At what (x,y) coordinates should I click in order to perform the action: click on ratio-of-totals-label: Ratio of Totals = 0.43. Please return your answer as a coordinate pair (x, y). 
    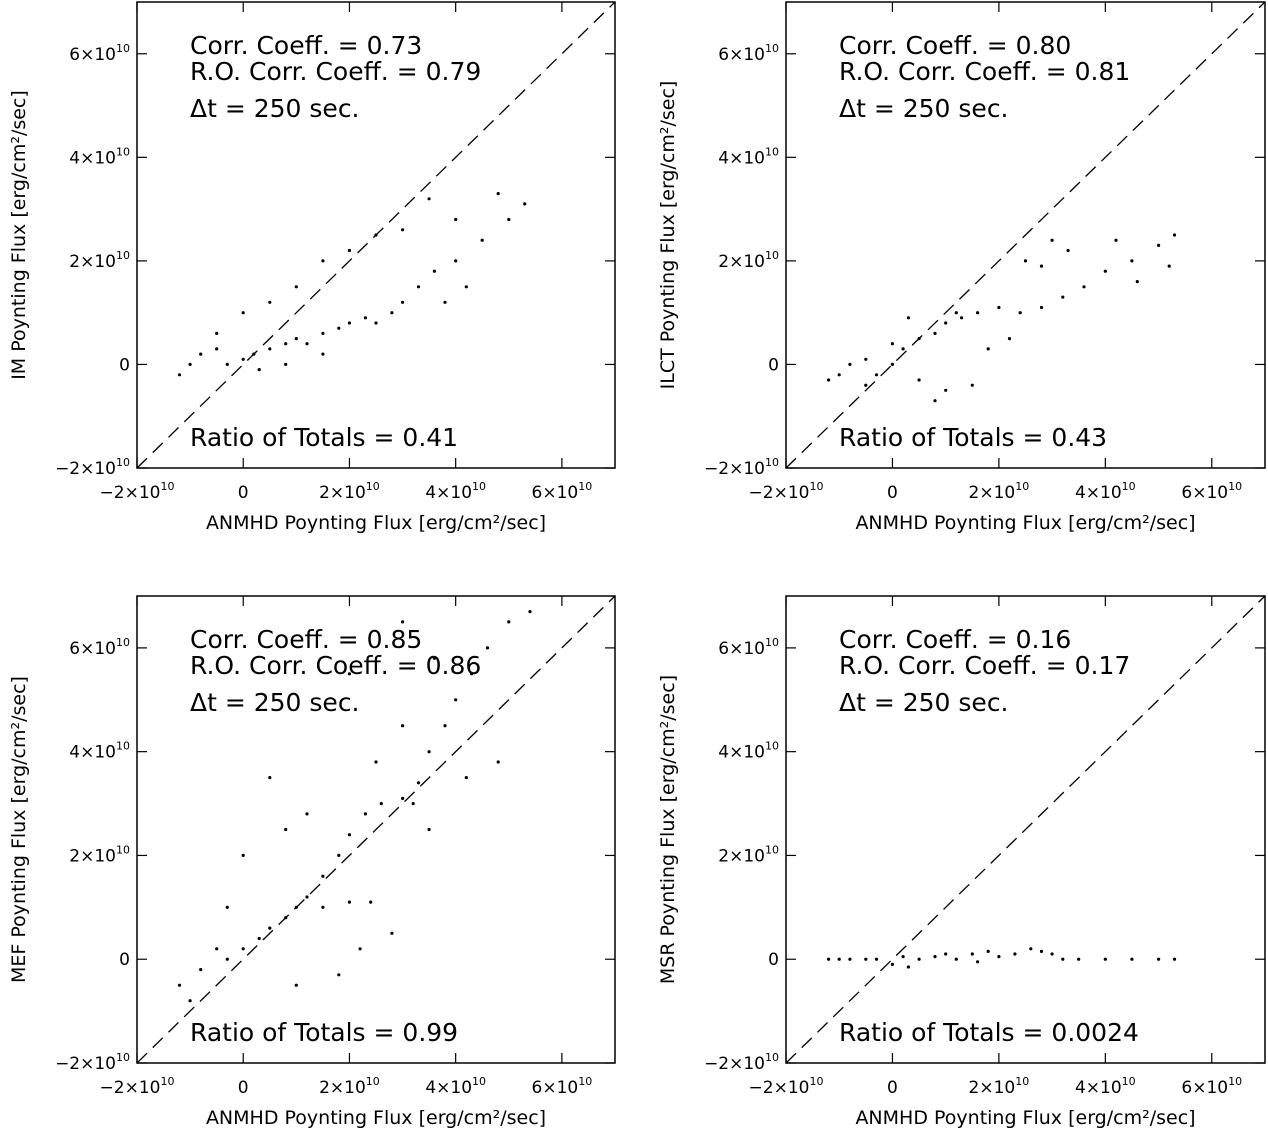
    Looking at the image, I should click on (973, 437).